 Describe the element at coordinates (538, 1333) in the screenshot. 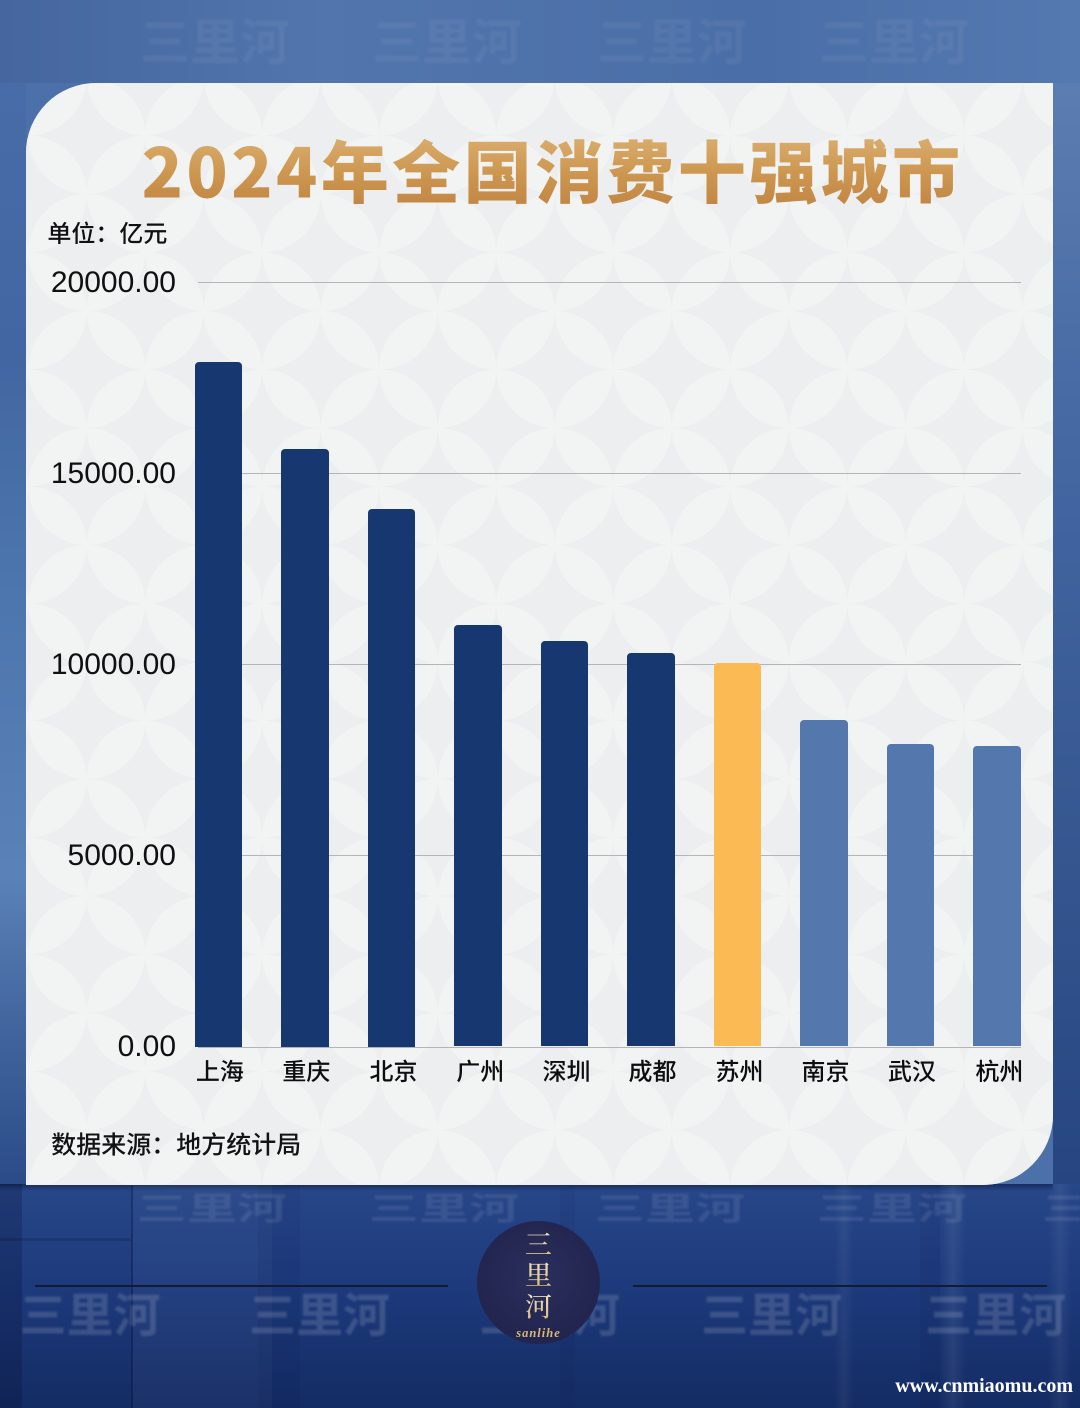

I see `svg-text: sanlihe` at that location.